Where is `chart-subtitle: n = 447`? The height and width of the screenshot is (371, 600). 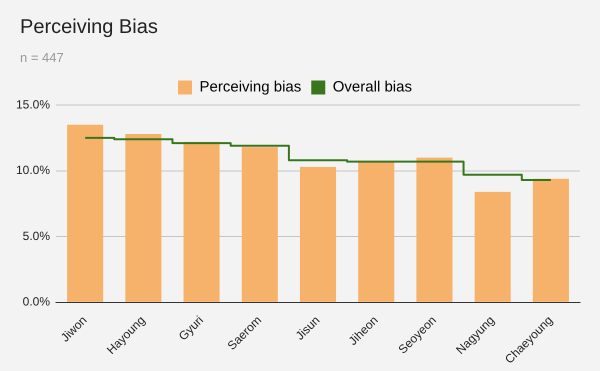
chart-subtitle: n = 447 is located at coordinates (42, 57).